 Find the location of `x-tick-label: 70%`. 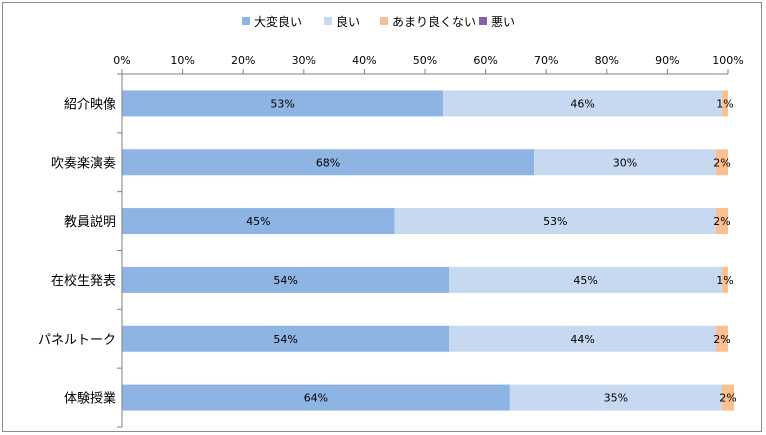

x-tick-label: 70% is located at coordinates (546, 60).